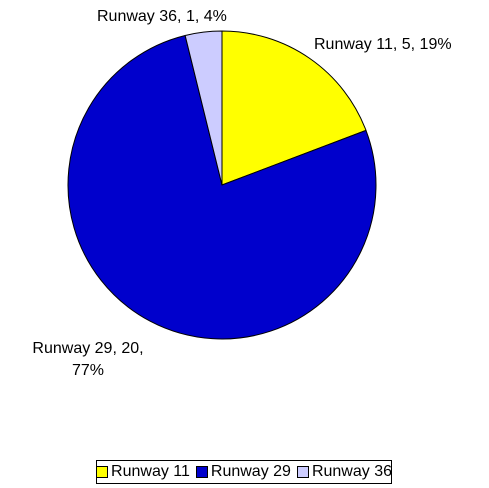 This screenshot has width=489, height=488. I want to click on data-label-runway-29-line2: 77%, so click(88, 370).